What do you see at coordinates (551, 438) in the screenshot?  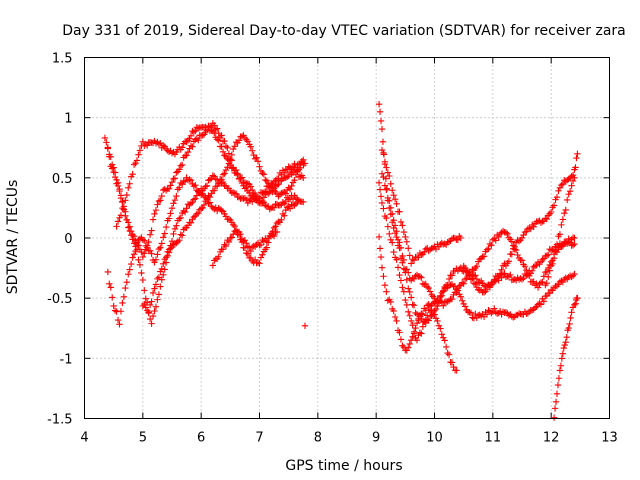 I see `x-tick-label: 12` at bounding box center [551, 438].